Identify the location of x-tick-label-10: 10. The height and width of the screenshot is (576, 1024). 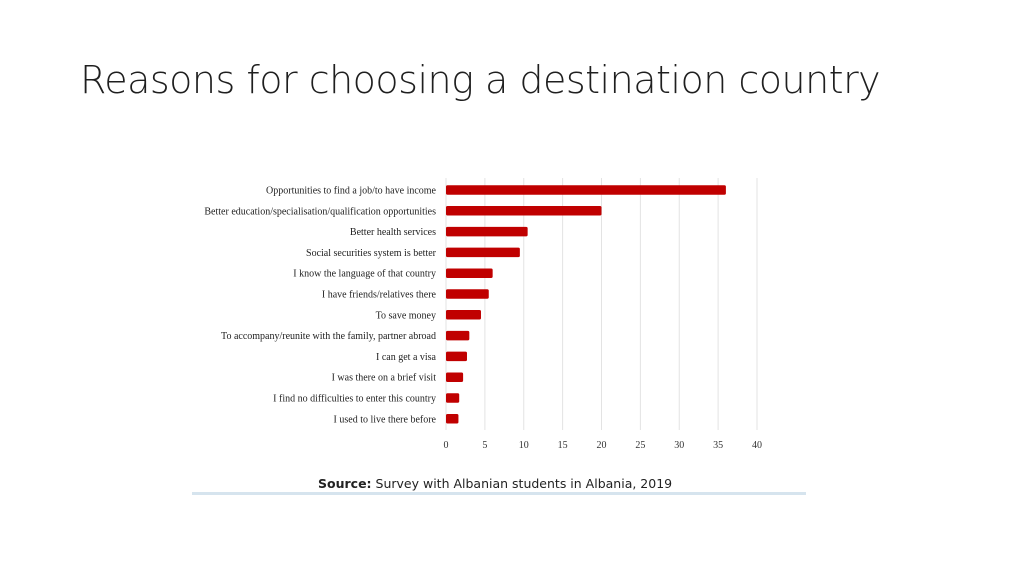
(524, 445).